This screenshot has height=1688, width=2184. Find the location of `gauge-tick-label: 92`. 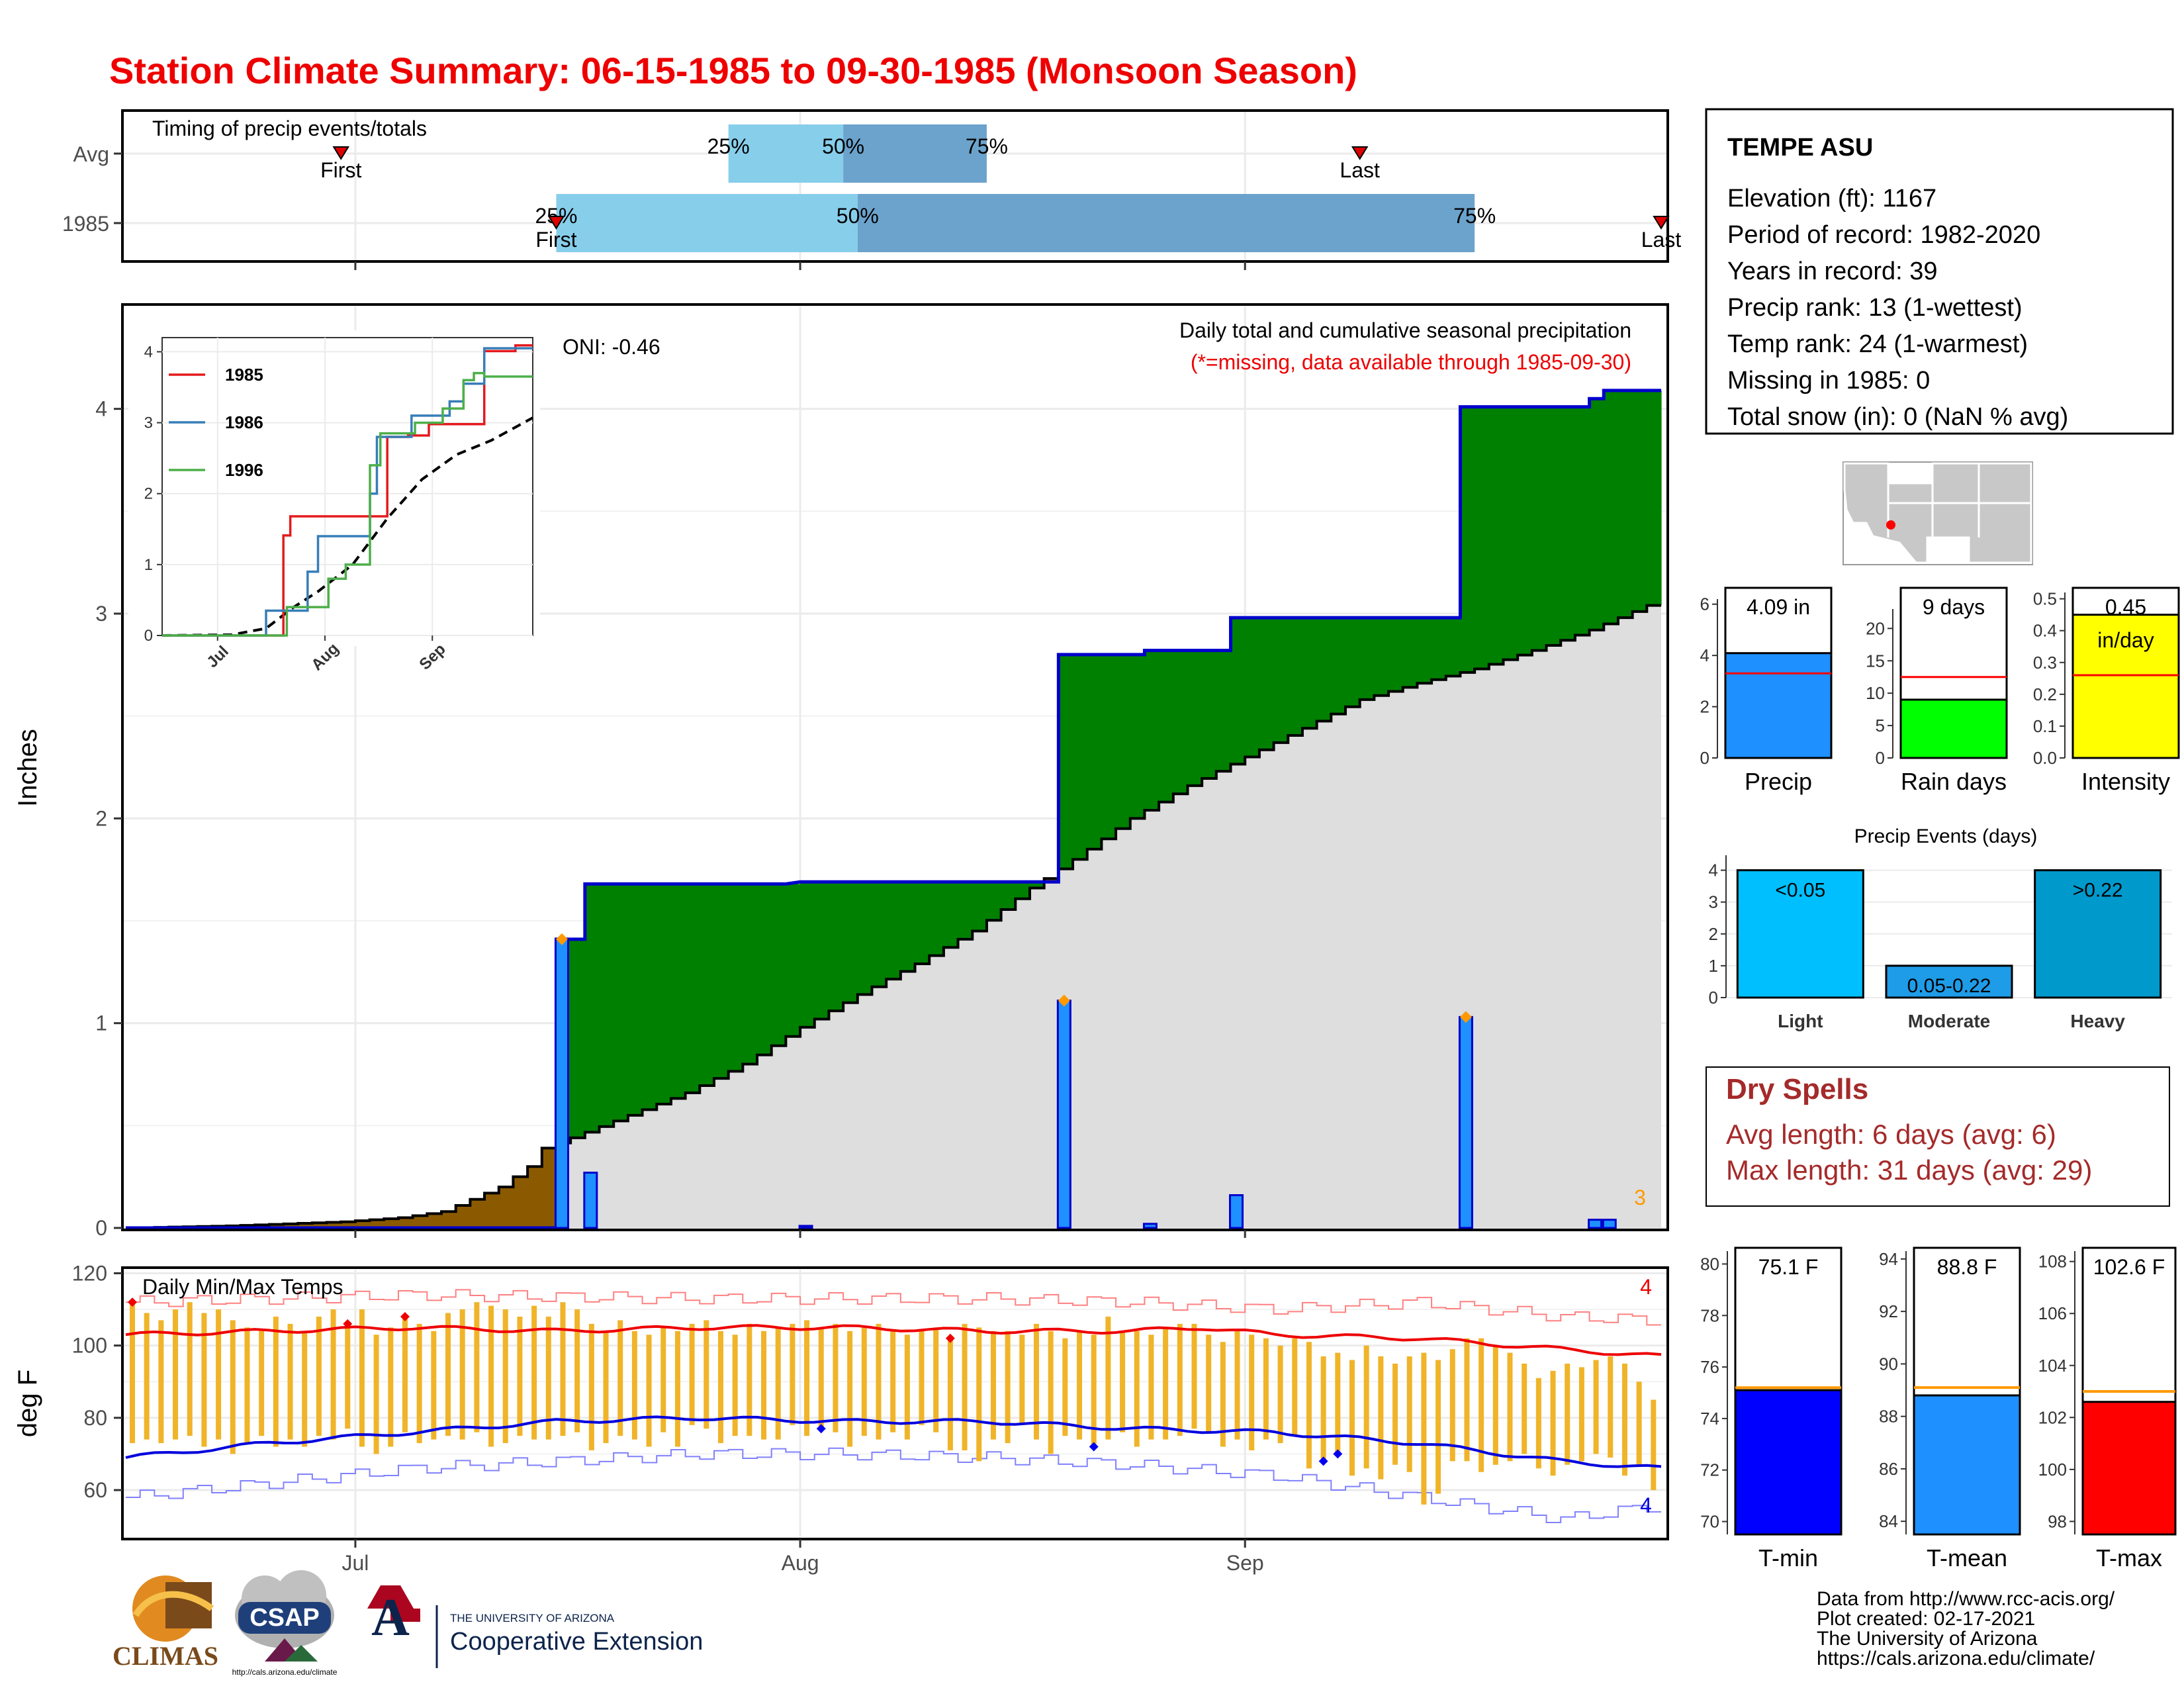

gauge-tick-label: 92 is located at coordinates (1888, 1311).